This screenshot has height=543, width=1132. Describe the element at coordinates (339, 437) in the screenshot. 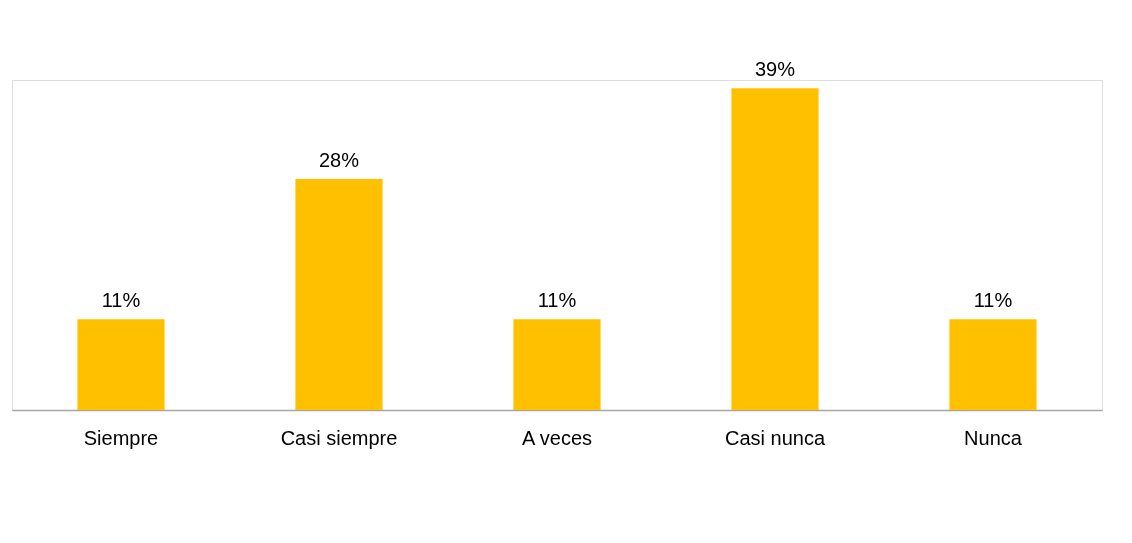

I see `x-tick-label: Casi siempre` at that location.